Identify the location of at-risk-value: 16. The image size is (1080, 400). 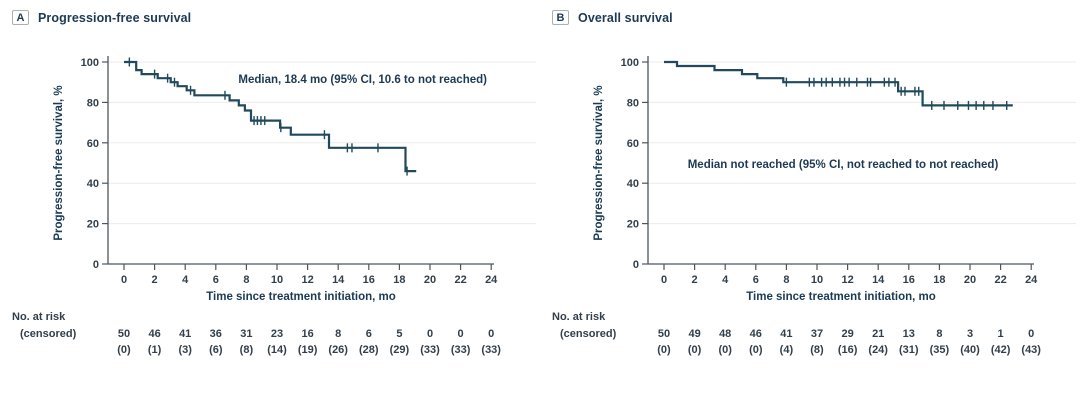
(307, 334).